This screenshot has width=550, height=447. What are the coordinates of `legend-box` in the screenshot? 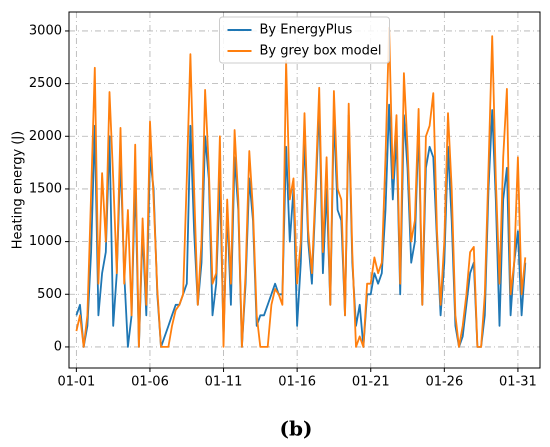 It's located at (304, 40).